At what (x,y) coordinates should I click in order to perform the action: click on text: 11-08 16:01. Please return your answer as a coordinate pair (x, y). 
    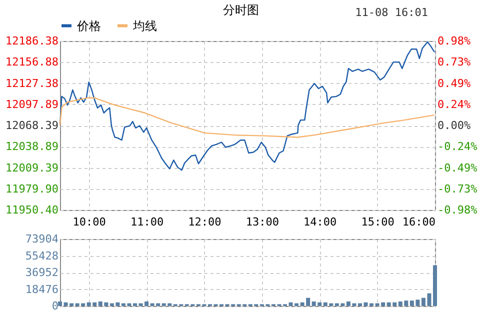
    Looking at the image, I should click on (391, 12).